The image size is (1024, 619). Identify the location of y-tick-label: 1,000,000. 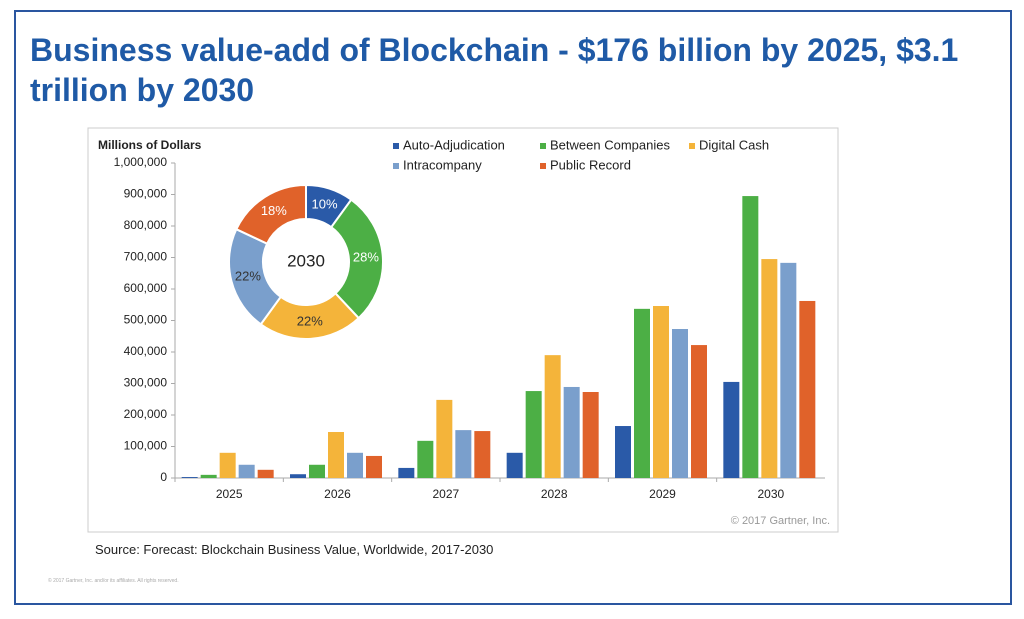
(141, 162).